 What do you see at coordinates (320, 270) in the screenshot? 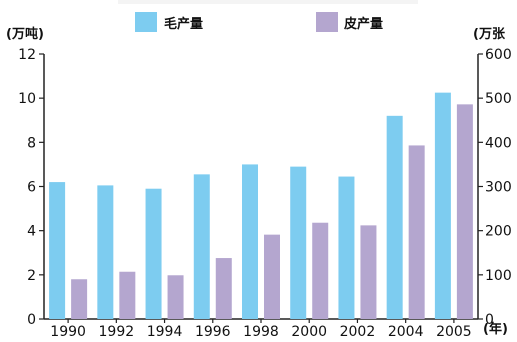
I see `bar-hide-2000` at bounding box center [320, 270].